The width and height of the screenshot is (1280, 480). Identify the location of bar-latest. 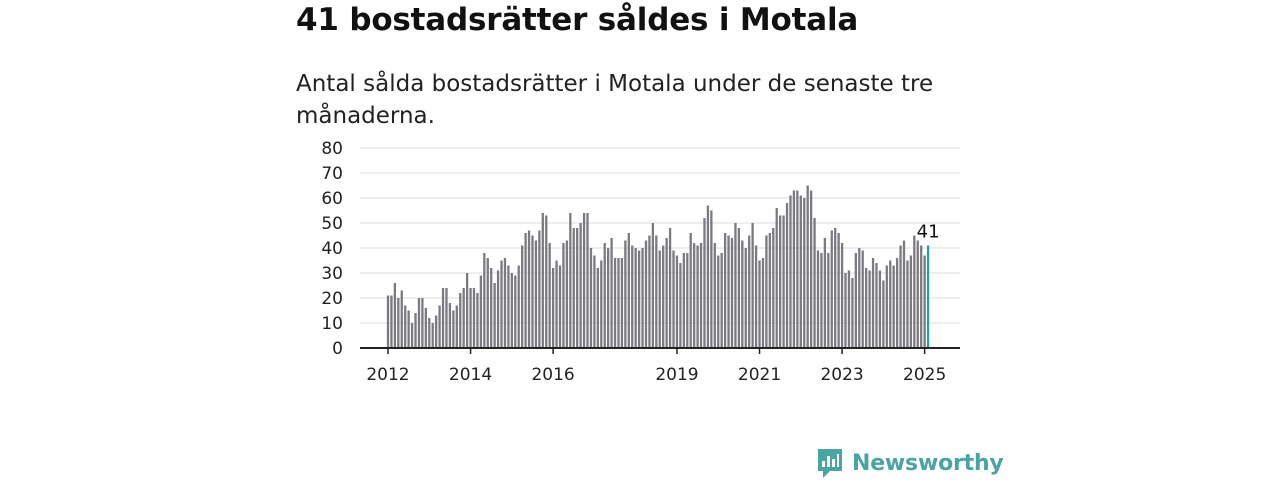
(928, 296).